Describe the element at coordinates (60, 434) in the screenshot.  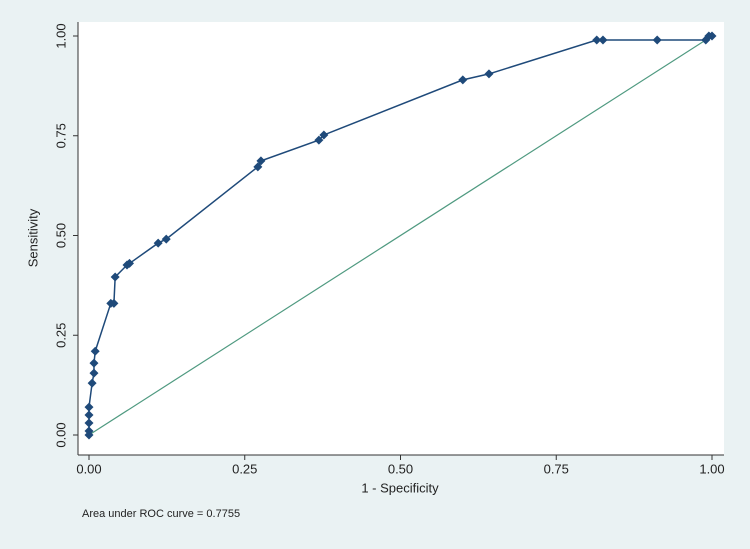
I see `y-tick-label: 0.00` at that location.